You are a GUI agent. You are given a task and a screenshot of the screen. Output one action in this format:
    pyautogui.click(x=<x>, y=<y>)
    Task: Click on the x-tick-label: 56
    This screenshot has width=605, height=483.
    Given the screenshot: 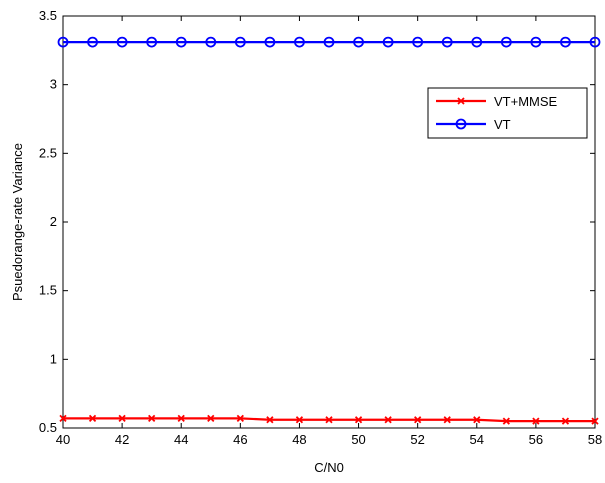 What is the action you would take?
    pyautogui.click(x=536, y=439)
    